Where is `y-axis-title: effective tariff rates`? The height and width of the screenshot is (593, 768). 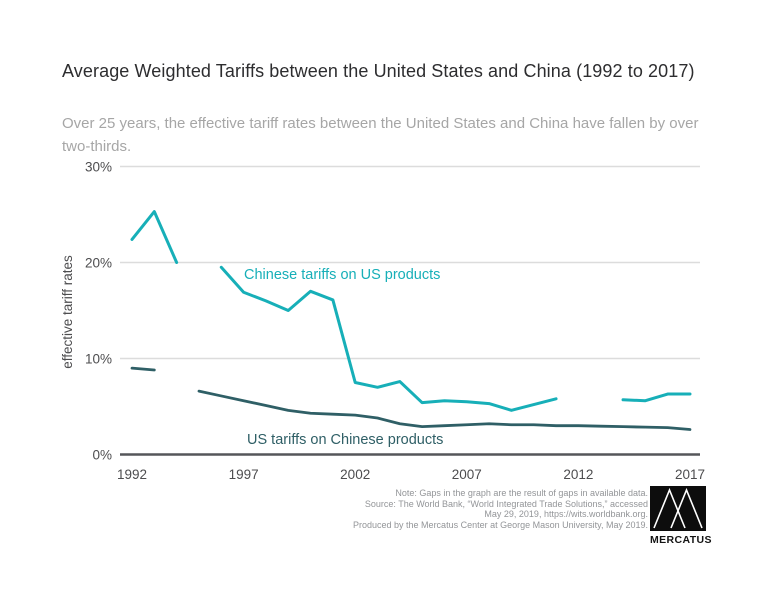 y-axis-title: effective tariff rates is located at coordinates (67, 312).